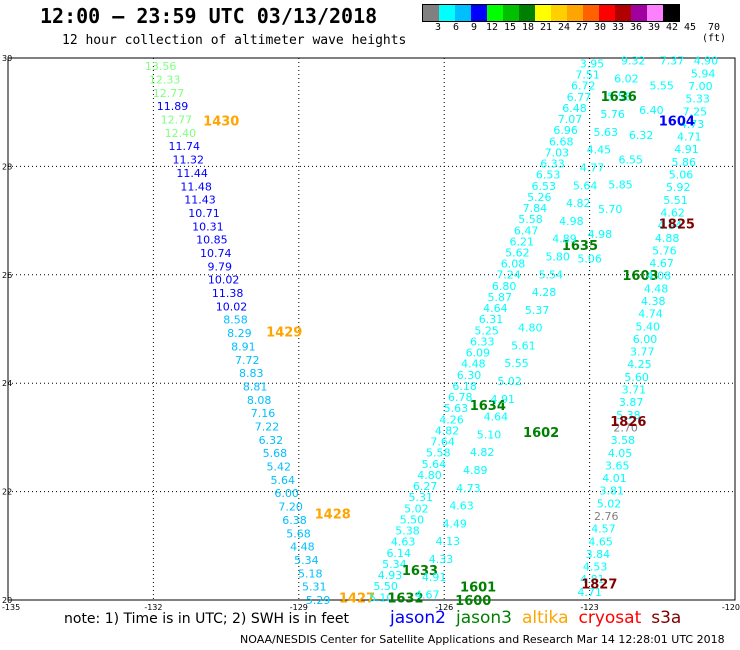  What do you see at coordinates (407, 531) in the screenshot?
I see `wave-height-value: 5.38` at bounding box center [407, 531].